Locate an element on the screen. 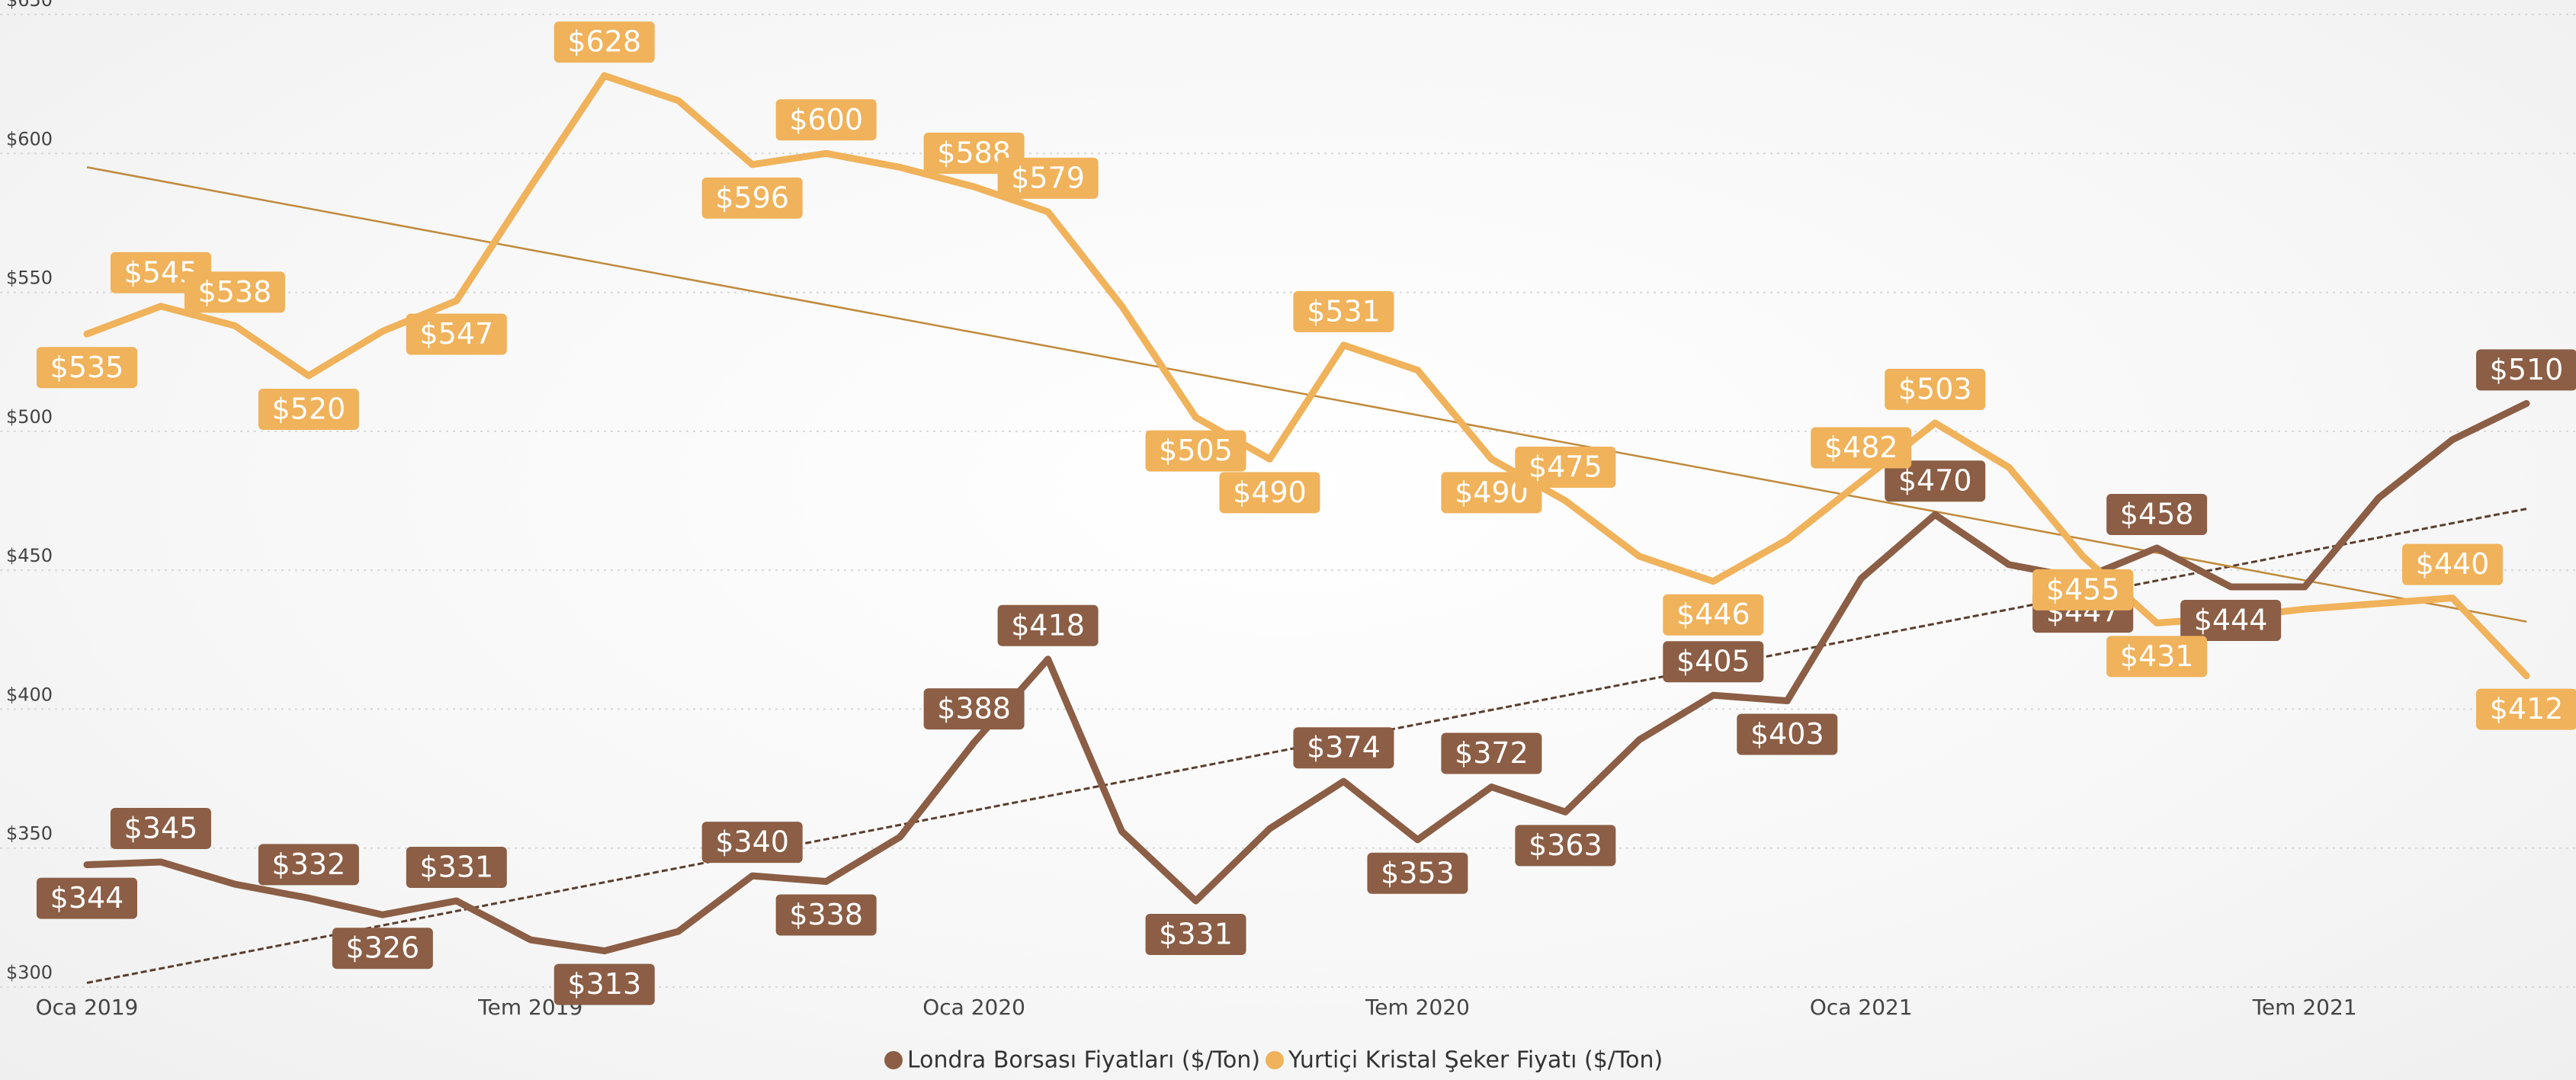 This screenshot has width=2576, height=1080. data-label-text: $535 is located at coordinates (87, 368).